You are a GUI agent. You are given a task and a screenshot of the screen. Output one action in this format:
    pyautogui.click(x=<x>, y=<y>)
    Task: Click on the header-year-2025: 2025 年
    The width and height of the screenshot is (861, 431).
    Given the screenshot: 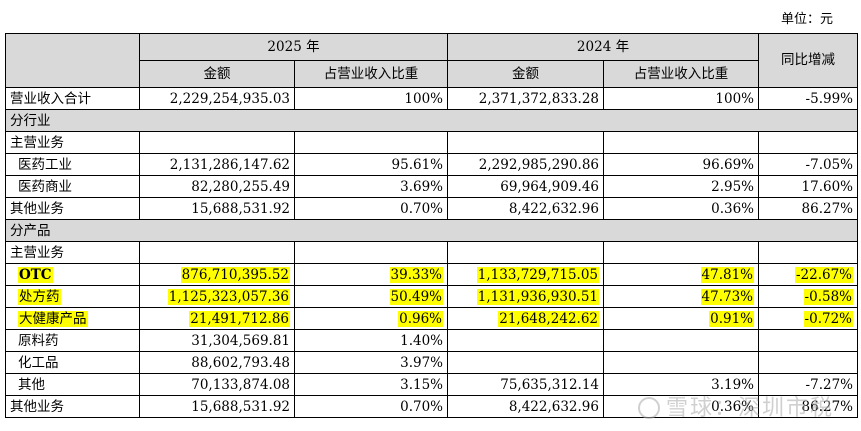 What is the action you would take?
    pyautogui.click(x=293, y=47)
    